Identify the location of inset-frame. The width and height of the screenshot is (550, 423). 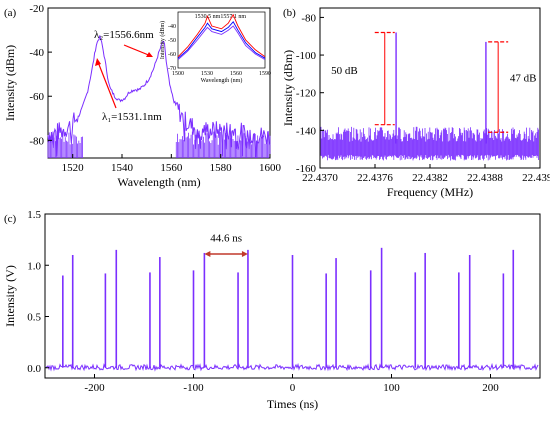
(221, 40).